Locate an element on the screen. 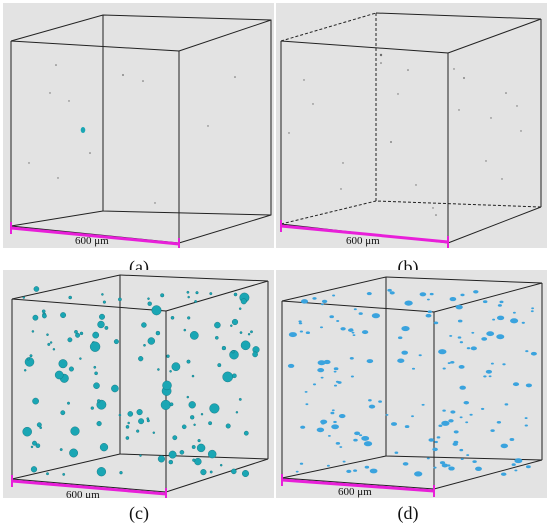 This screenshot has width=550, height=525. caption-c: (c) is located at coordinates (139, 513).